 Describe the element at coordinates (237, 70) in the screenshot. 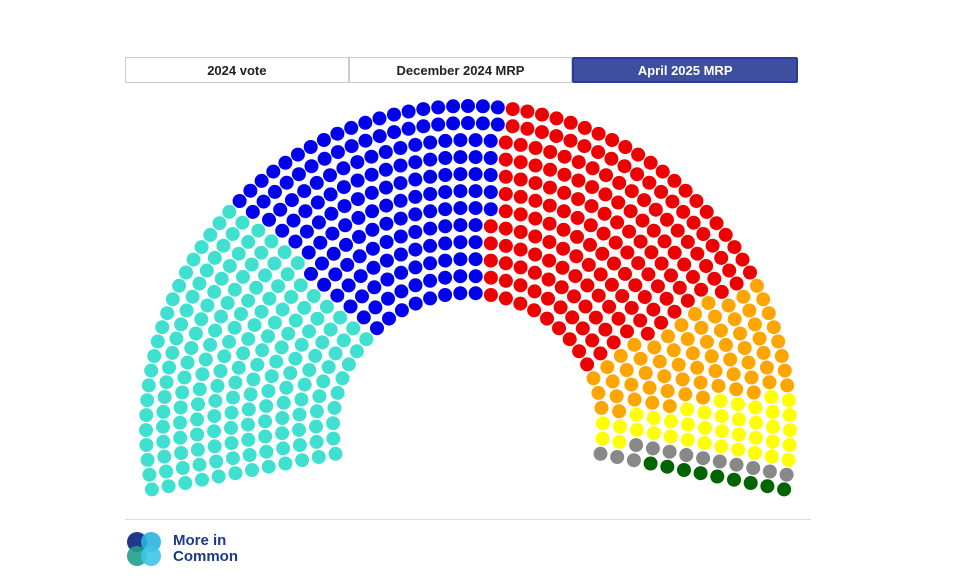

I see `tab: 2024 vote` at that location.